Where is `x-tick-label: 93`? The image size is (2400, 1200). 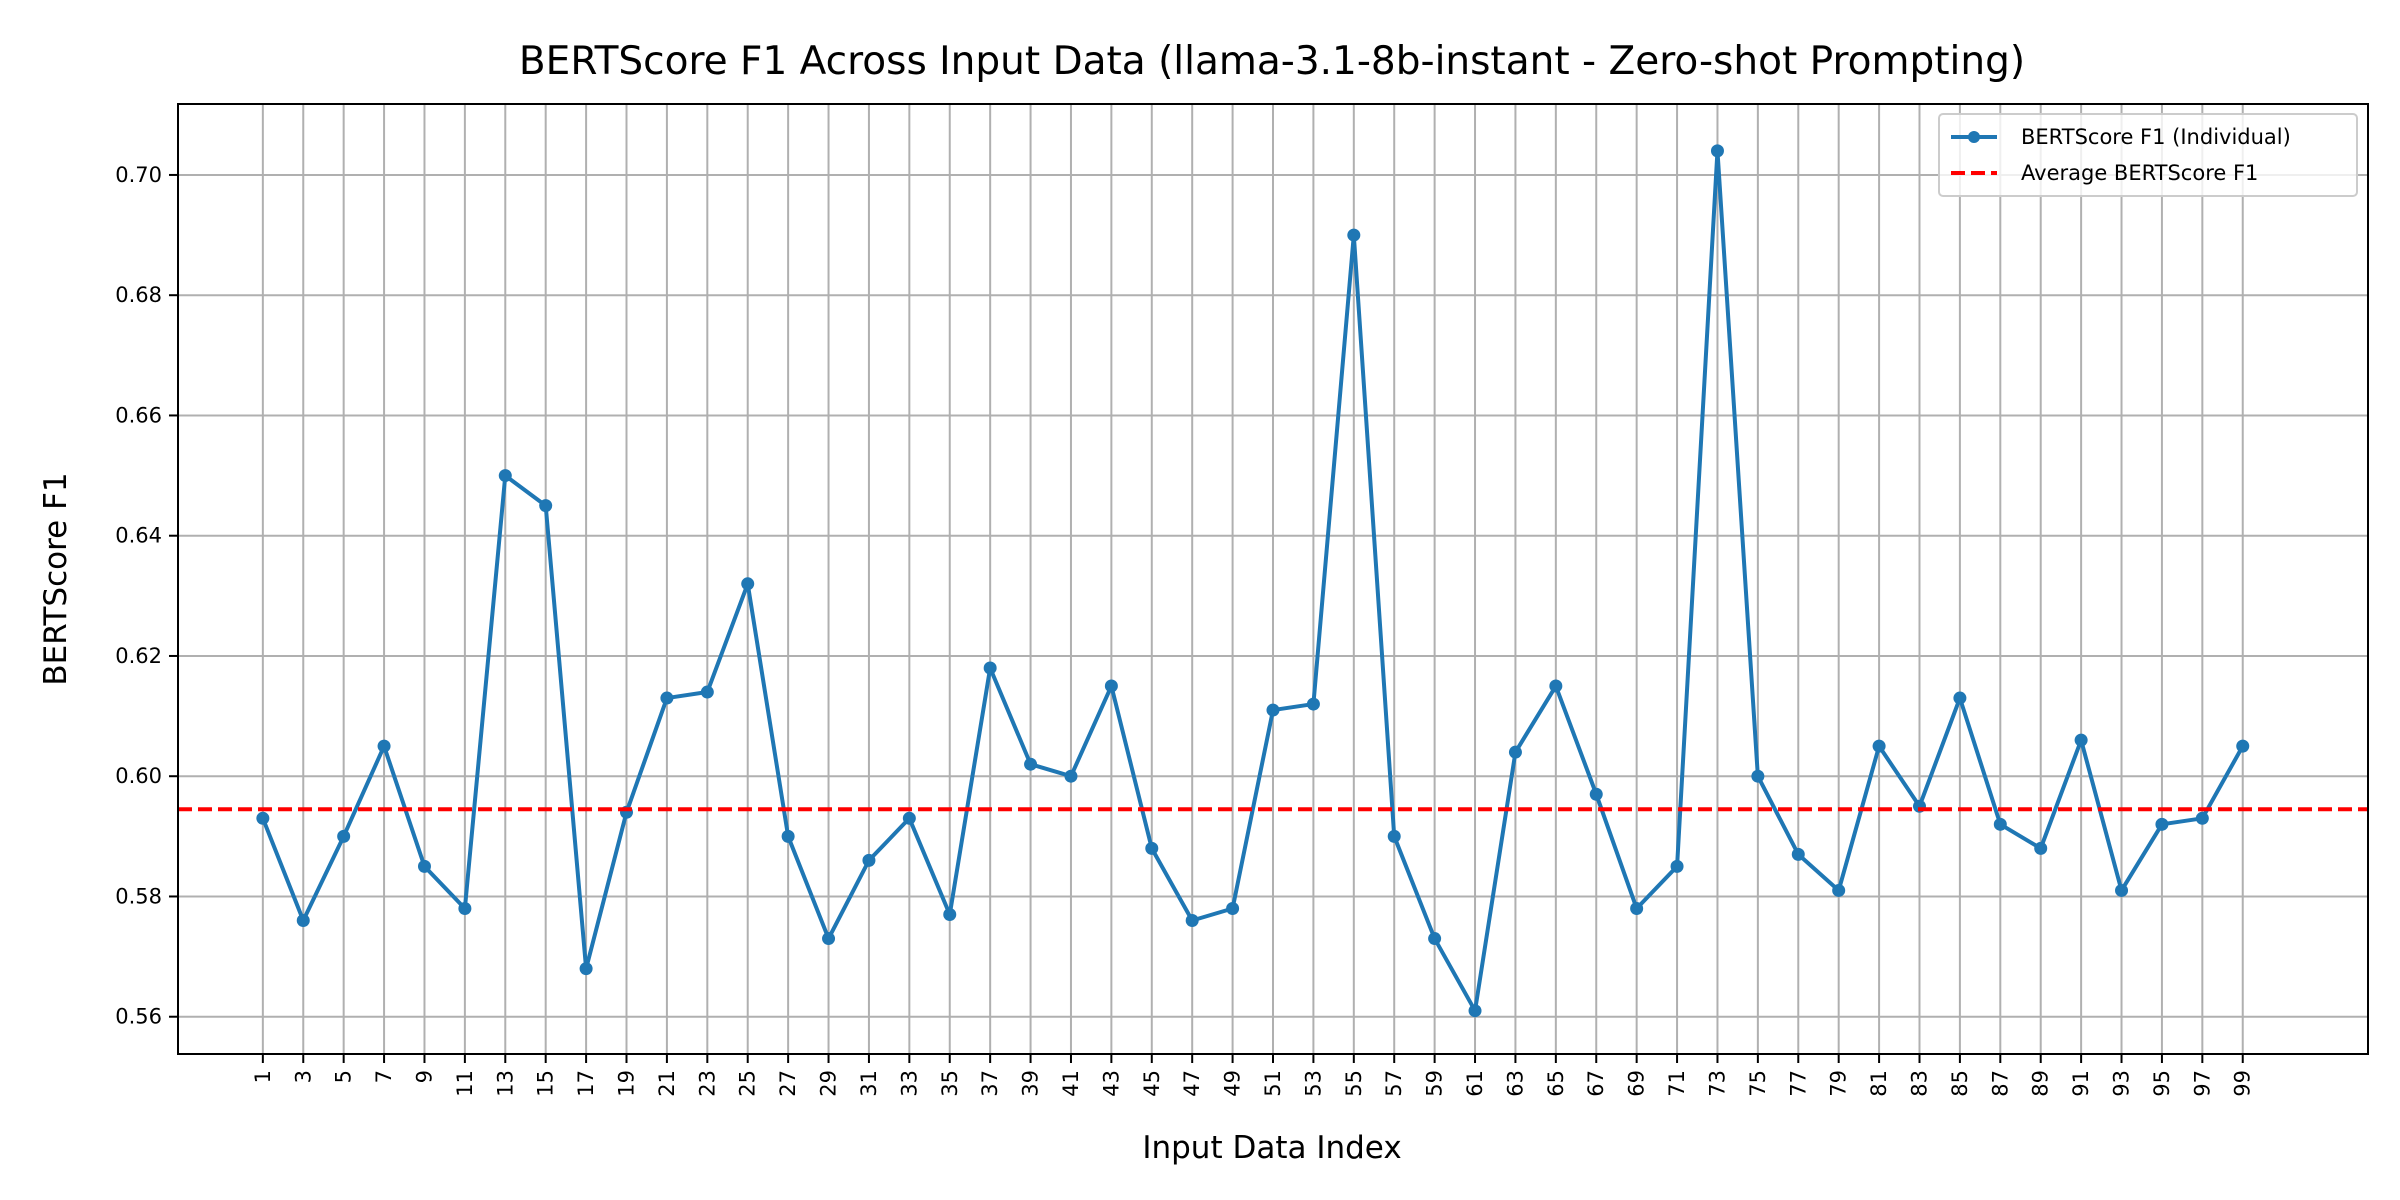
x-tick-label: 93 is located at coordinates (2122, 1083).